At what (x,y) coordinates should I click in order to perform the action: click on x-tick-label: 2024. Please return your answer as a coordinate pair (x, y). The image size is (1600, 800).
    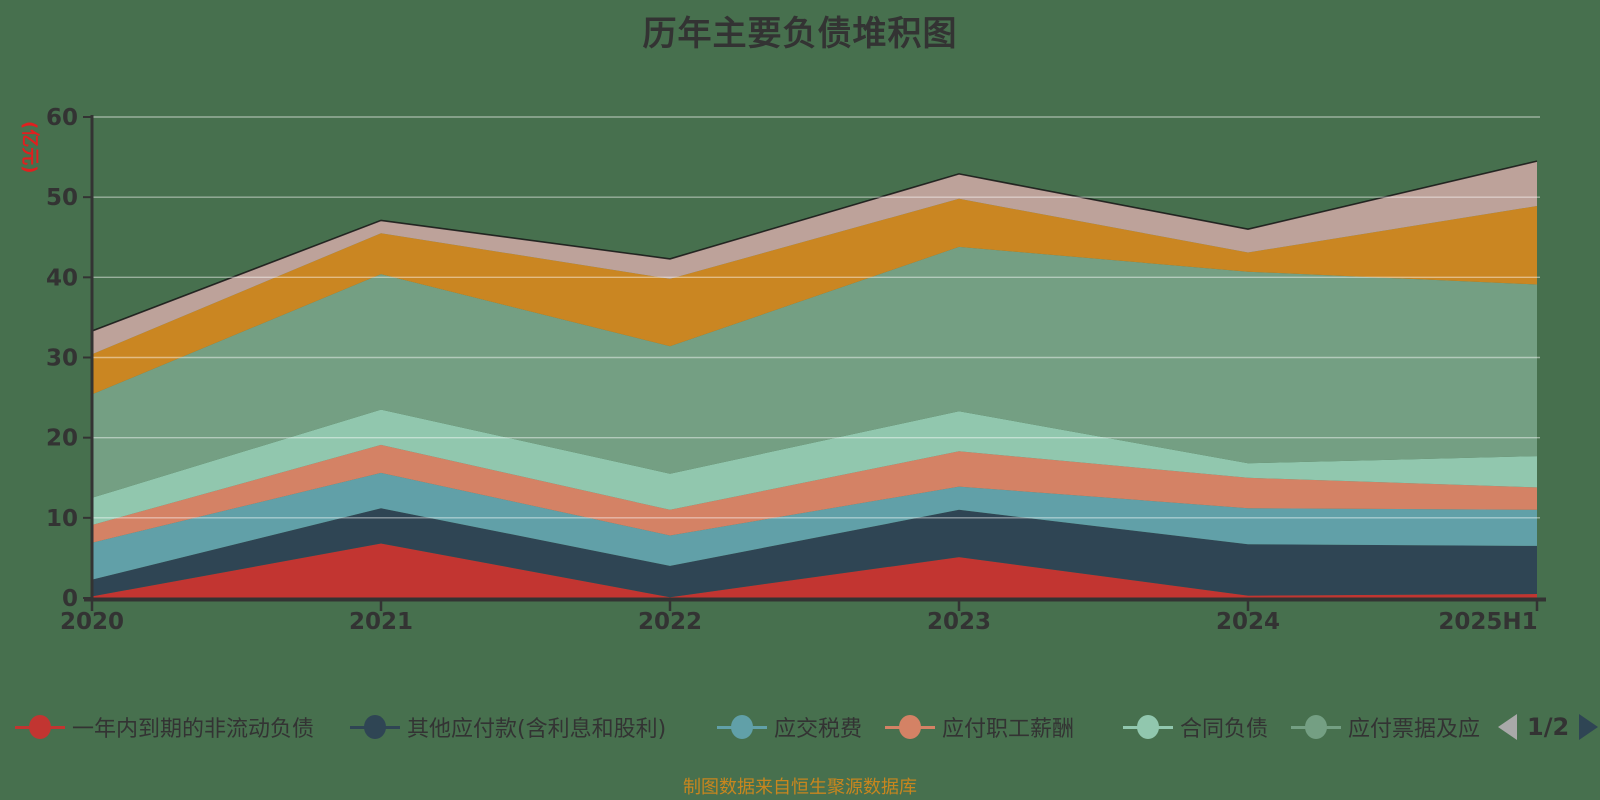
    Looking at the image, I should click on (1248, 622).